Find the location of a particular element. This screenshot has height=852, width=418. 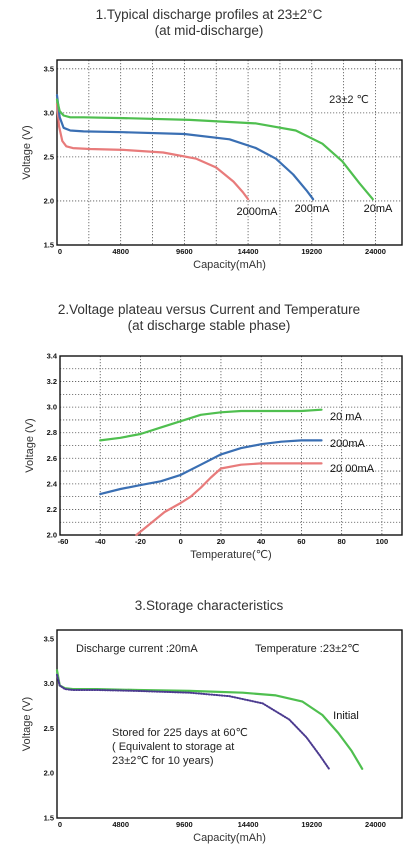

chart-3-discharge-current-annotation: Discharge current :20mA is located at coordinates (137, 649).